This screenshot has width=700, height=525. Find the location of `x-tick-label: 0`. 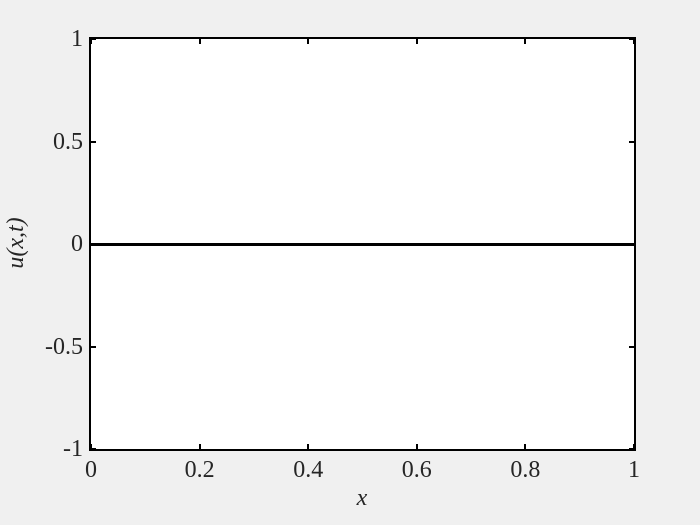

x-tick-label: 0 is located at coordinates (91, 470).